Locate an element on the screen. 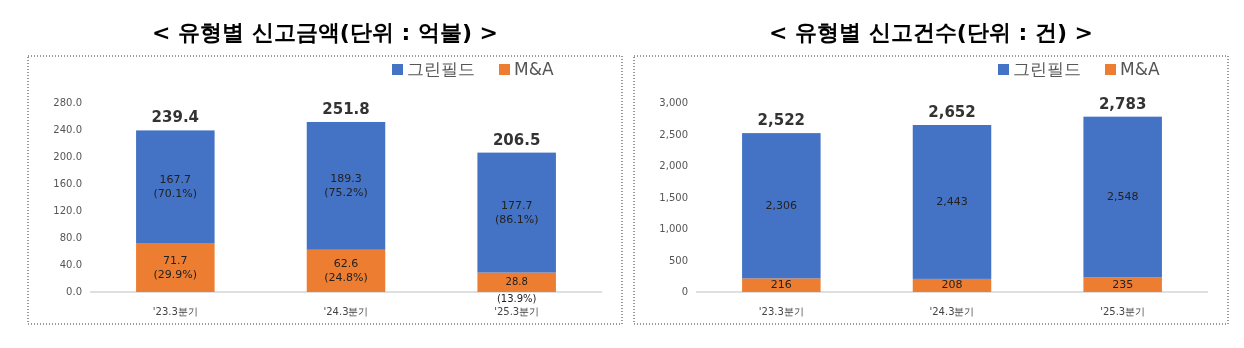 This screenshot has height=348, width=1244. total-label: 206.5 is located at coordinates (516, 139).